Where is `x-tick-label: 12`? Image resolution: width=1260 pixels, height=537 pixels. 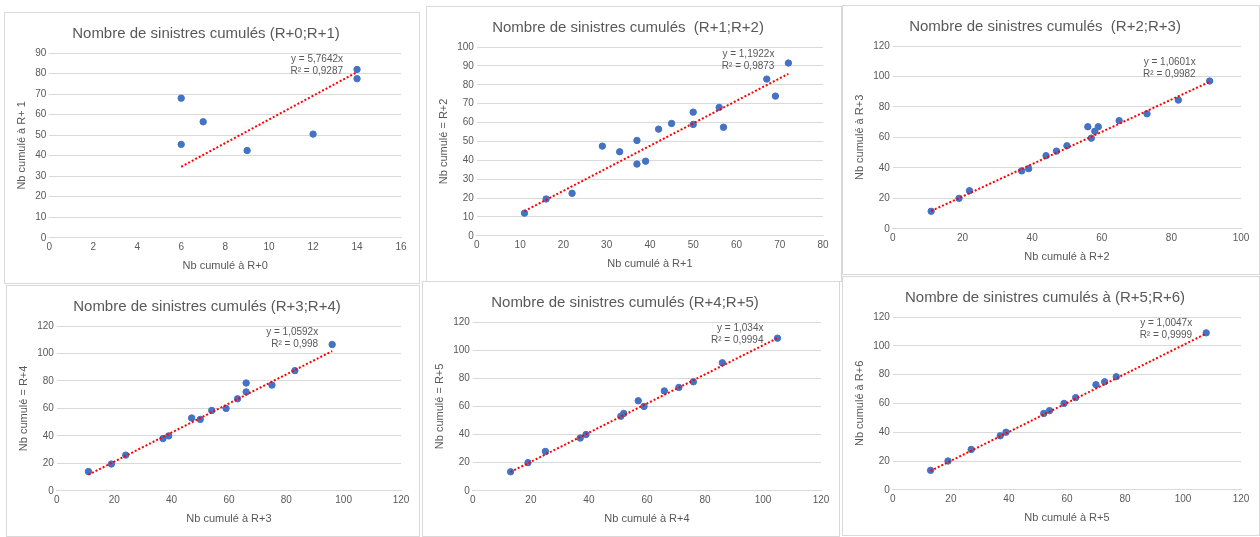
x-tick-label: 12 is located at coordinates (313, 246).